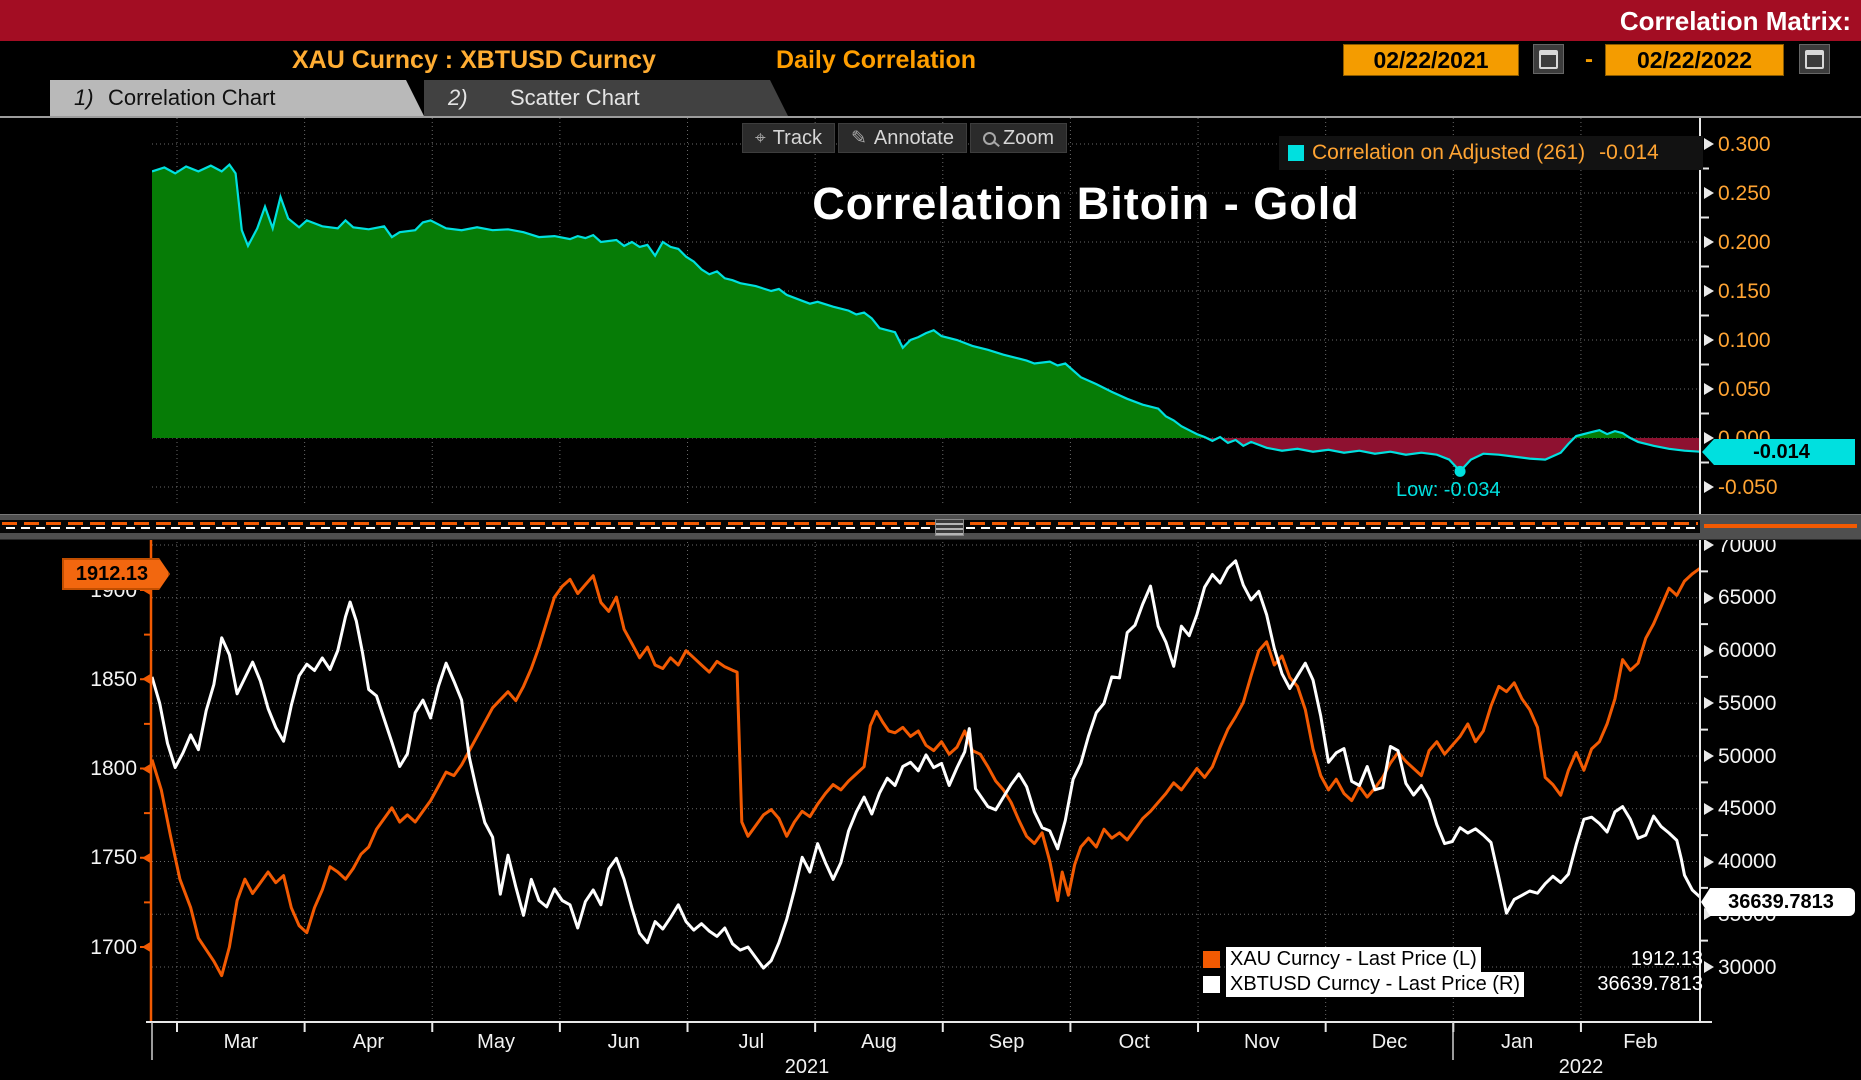 The width and height of the screenshot is (1861, 1080). Describe the element at coordinates (930, 99) in the screenshot. I see `tab-bar: 1) Correlation Chart 2) Scatter Chart` at that location.